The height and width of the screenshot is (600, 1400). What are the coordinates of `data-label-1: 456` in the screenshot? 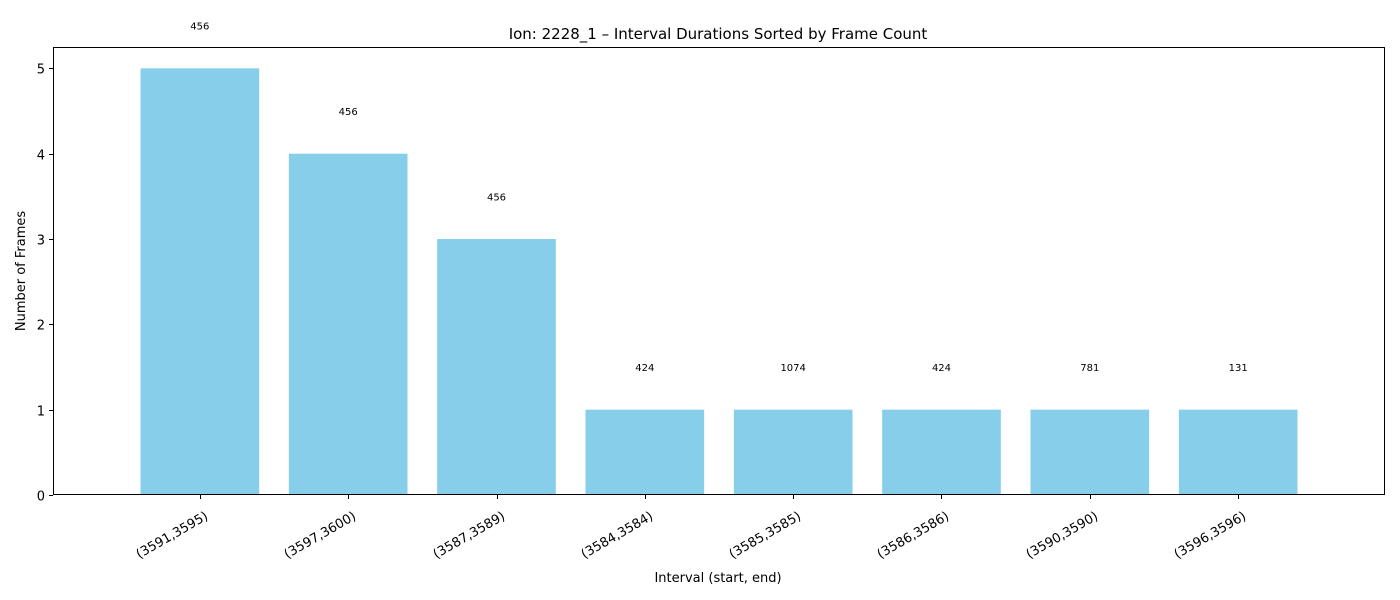 It's located at (348, 112).